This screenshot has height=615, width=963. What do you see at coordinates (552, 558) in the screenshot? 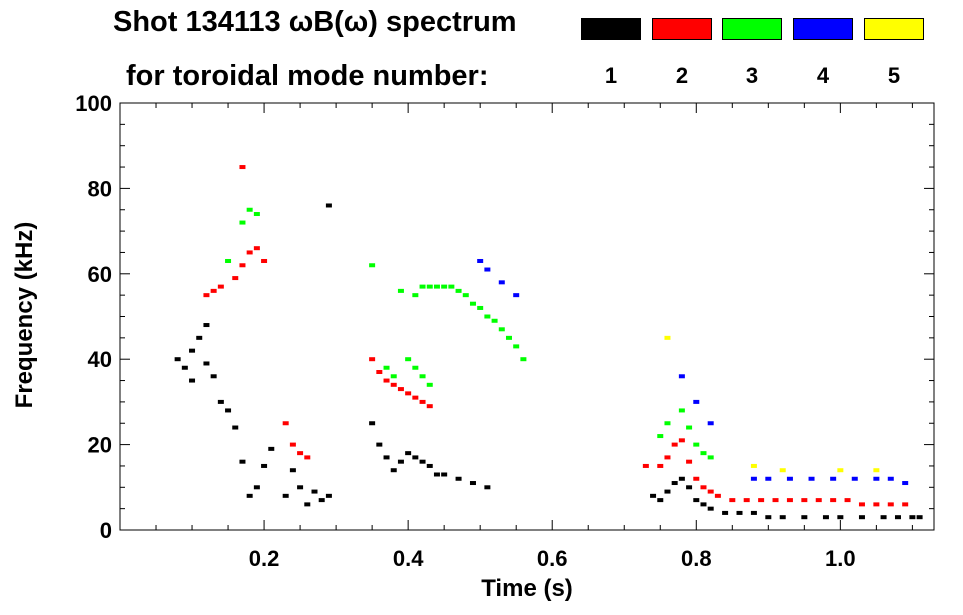
I see `x-tick-label: 0.6` at bounding box center [552, 558].